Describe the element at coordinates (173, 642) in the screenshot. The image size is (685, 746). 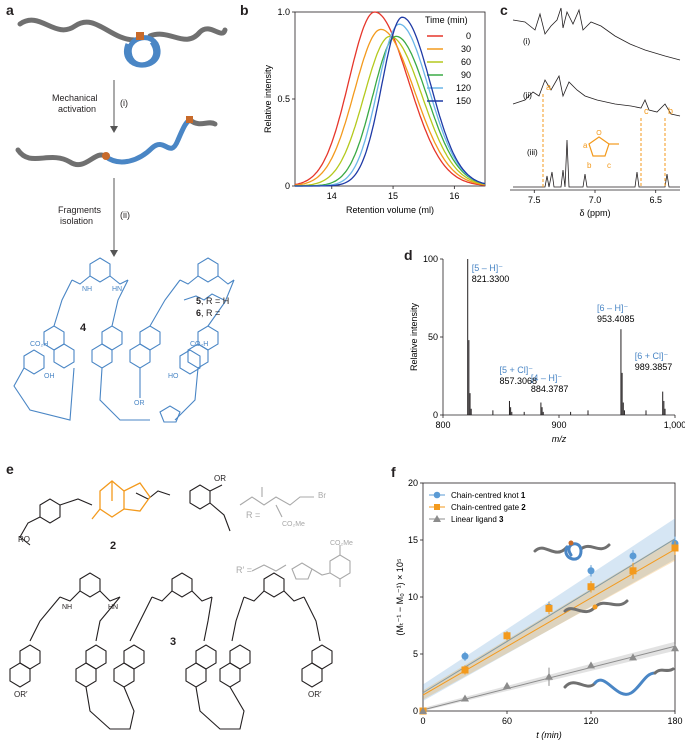
I see `compound-3-label: 3` at that location.